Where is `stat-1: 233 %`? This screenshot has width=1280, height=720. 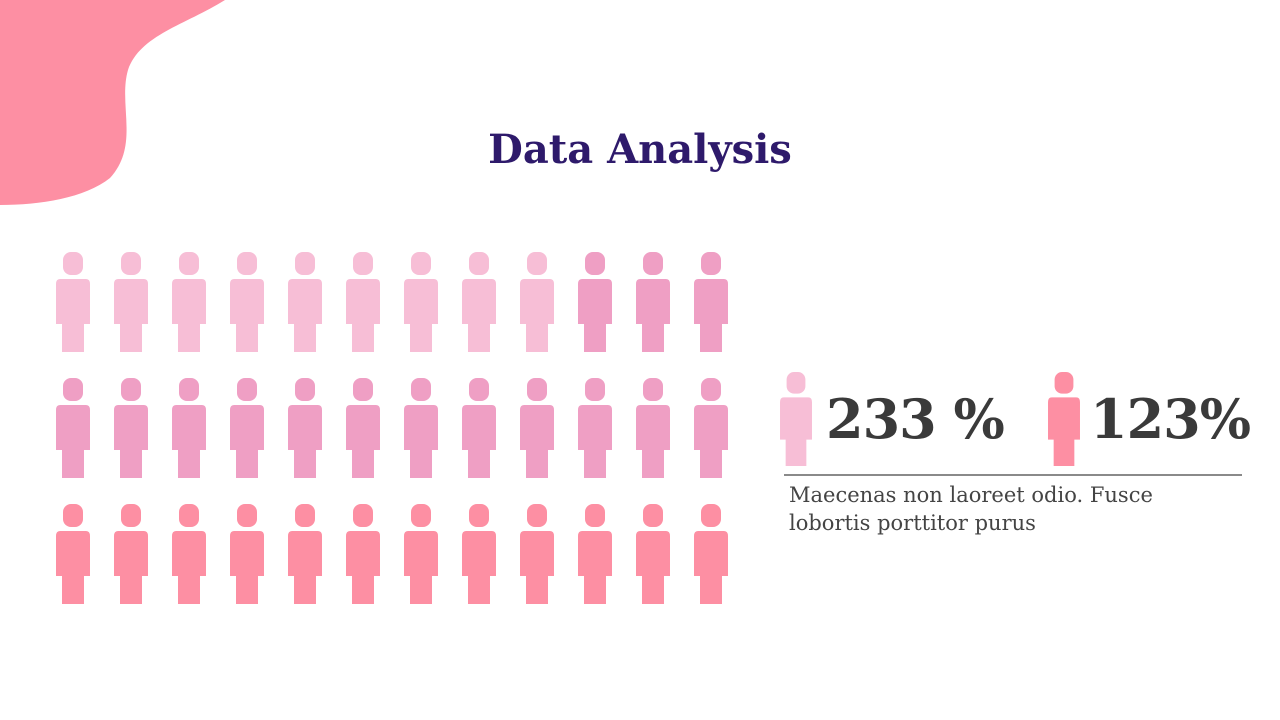 stat-1: 233 % is located at coordinates (892, 419).